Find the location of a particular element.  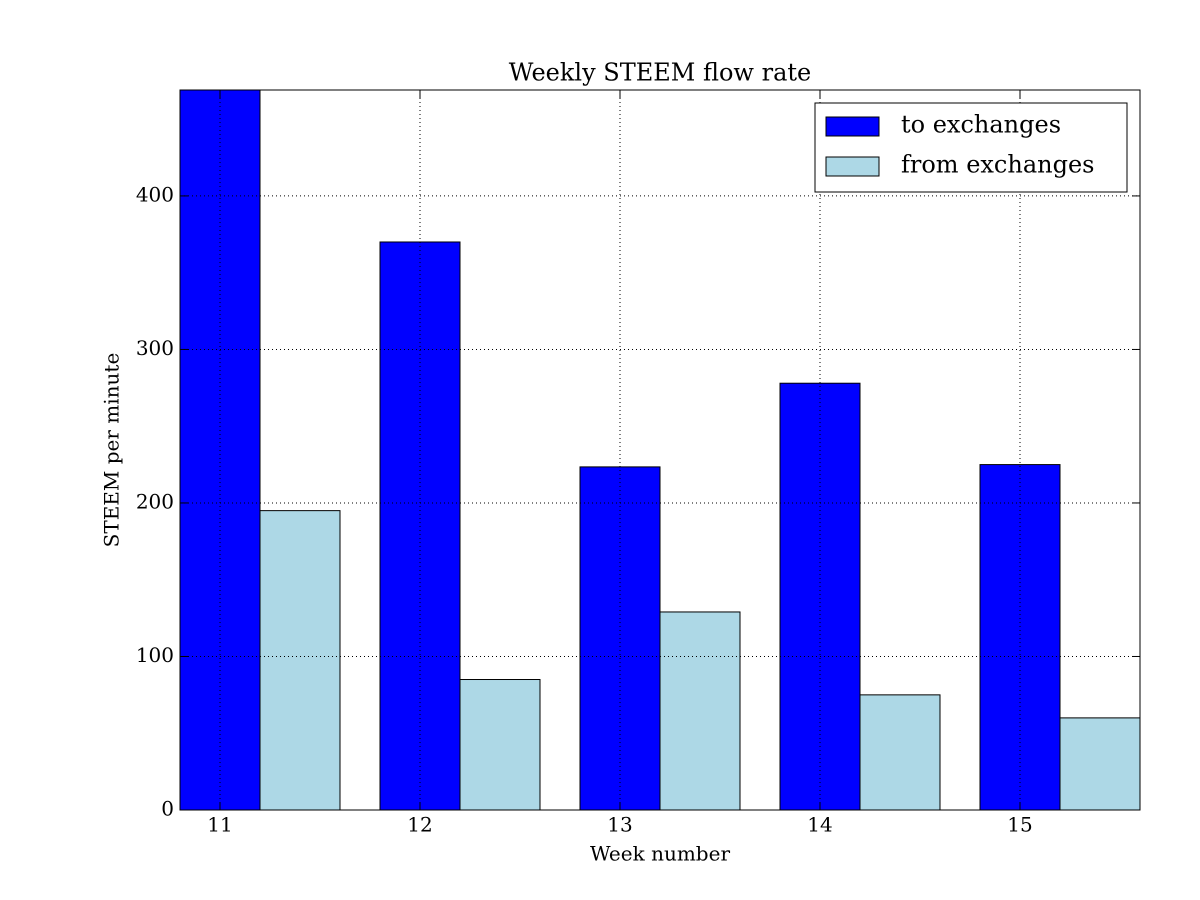

y-tick-label: 400 is located at coordinates (155, 194).